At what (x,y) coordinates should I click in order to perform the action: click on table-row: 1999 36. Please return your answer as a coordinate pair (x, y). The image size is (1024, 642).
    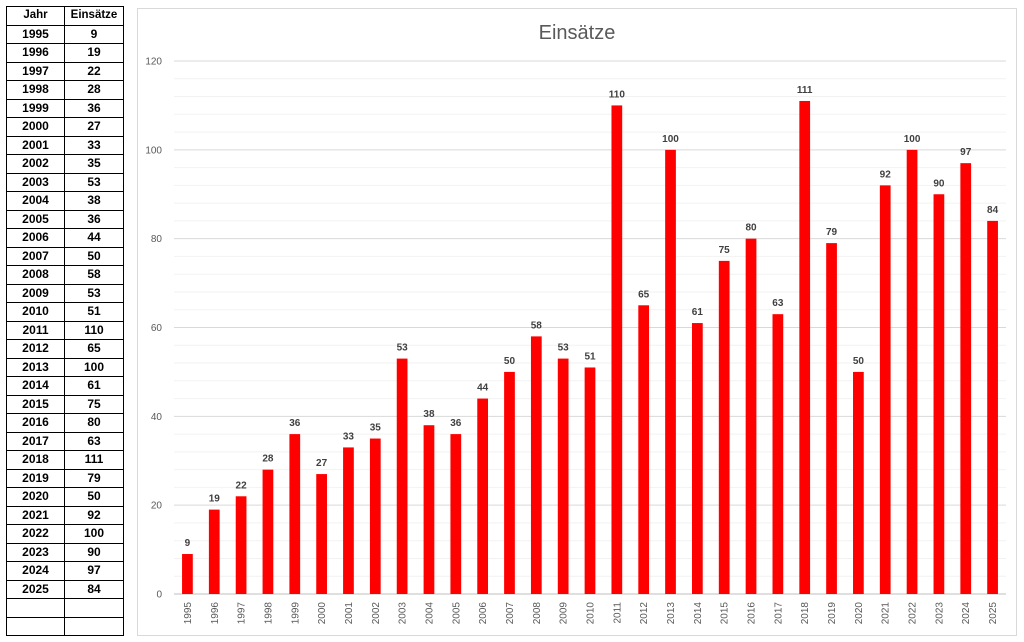
    Looking at the image, I should click on (65, 108).